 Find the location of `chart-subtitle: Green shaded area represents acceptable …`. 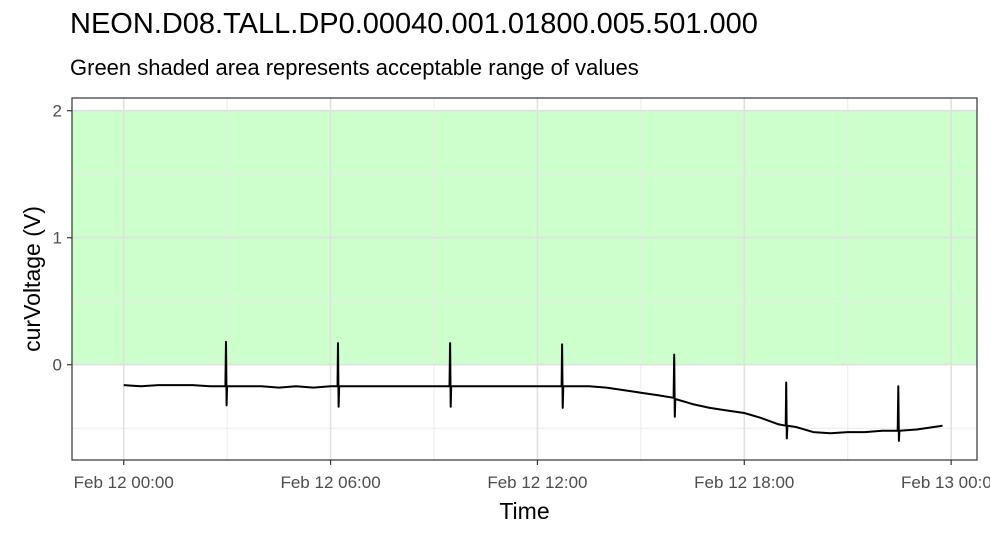

chart-subtitle: Green shaded area represents acceptable … is located at coordinates (354, 67).